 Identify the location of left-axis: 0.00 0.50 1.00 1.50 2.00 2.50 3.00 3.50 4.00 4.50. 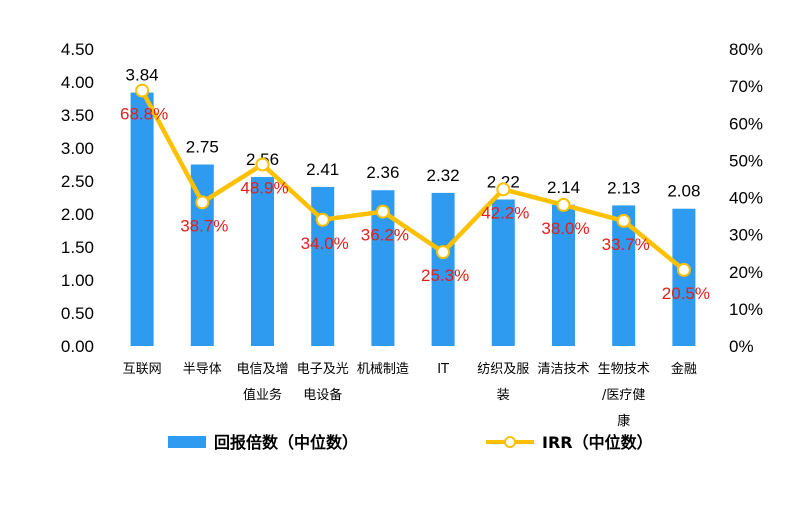
(77, 198).